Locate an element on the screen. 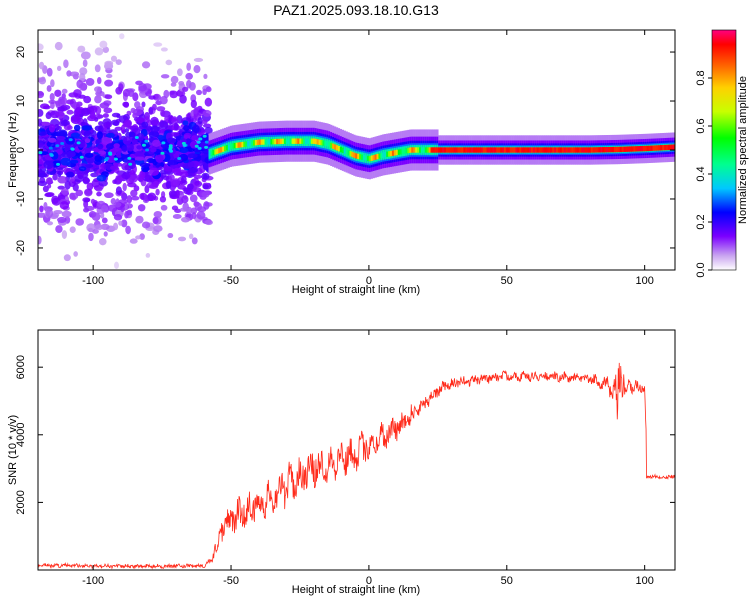 The height and width of the screenshot is (600, 750). spectrogram-y-tick-label: 10 is located at coordinates (21, 101).